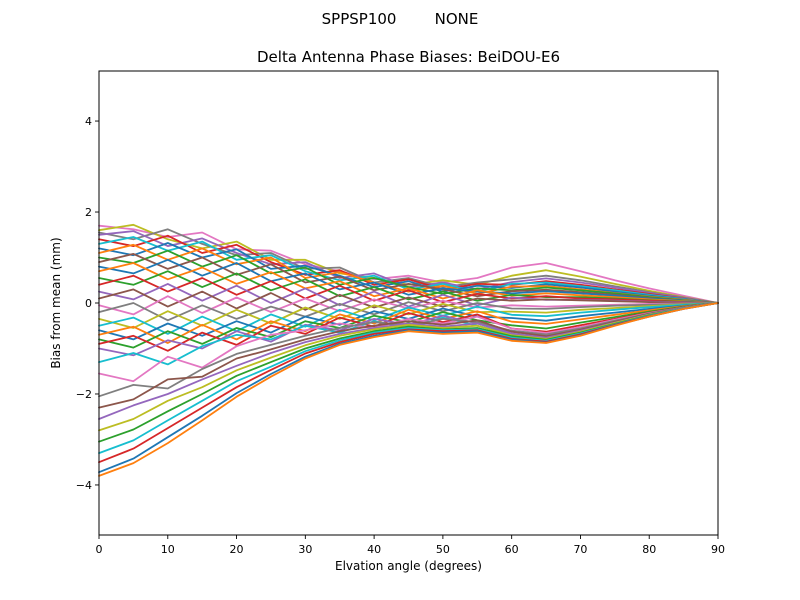 The width and height of the screenshot is (800, 600). I want to click on x-tick-label: 90, so click(718, 549).